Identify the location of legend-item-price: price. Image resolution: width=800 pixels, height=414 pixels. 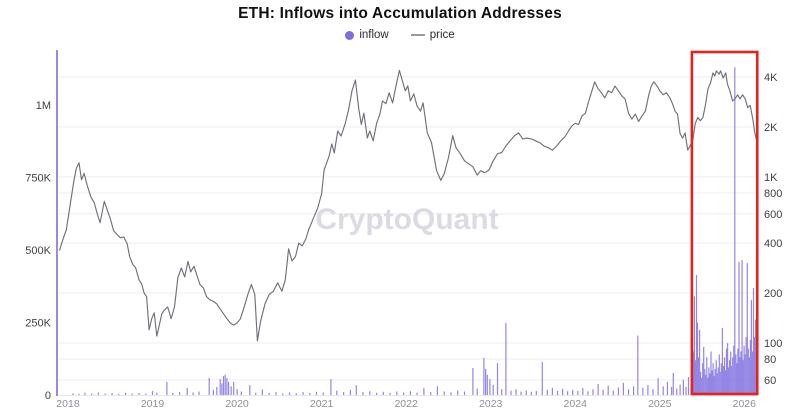
(432, 35).